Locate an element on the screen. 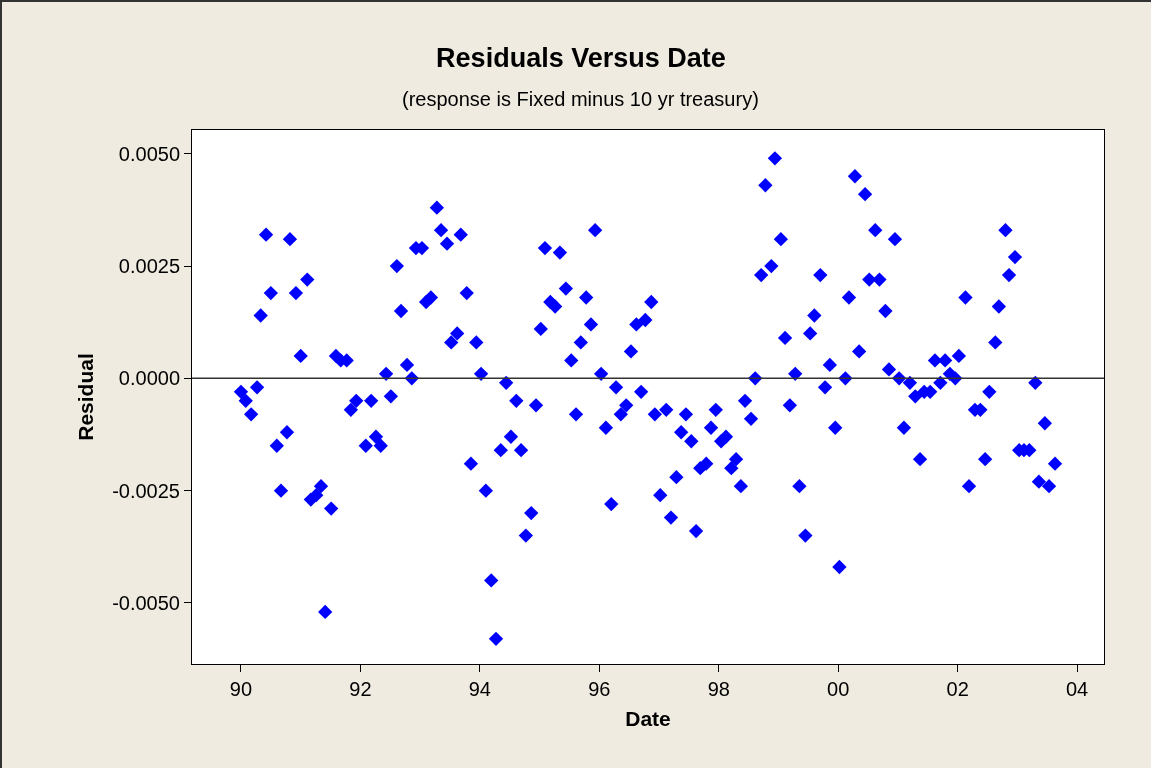 This screenshot has height=768, width=1151. x-tick-label: 92 is located at coordinates (360, 689).